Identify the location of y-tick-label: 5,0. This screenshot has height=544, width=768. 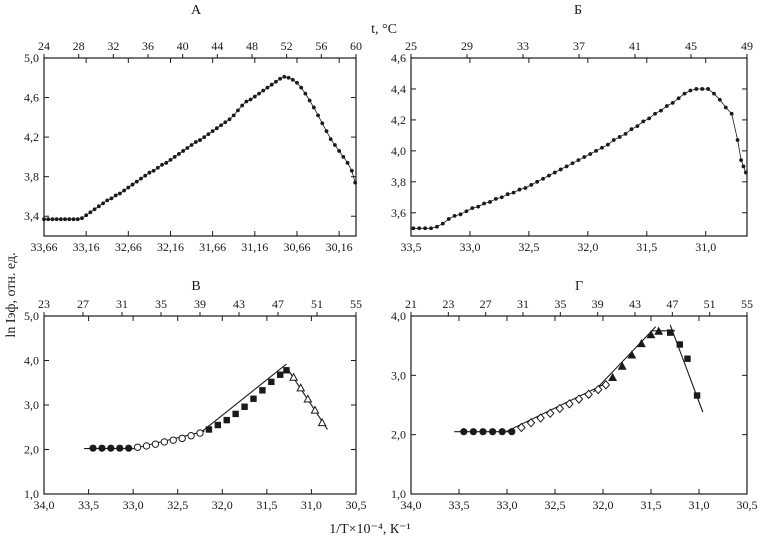
(31, 58).